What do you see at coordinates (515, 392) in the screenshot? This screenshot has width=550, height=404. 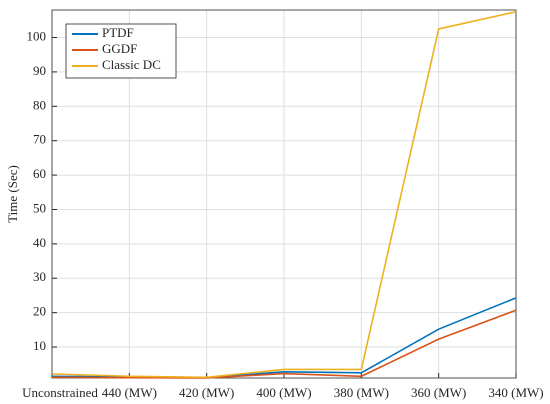 I see `x-tick-label: 340 (MW)` at bounding box center [515, 392].